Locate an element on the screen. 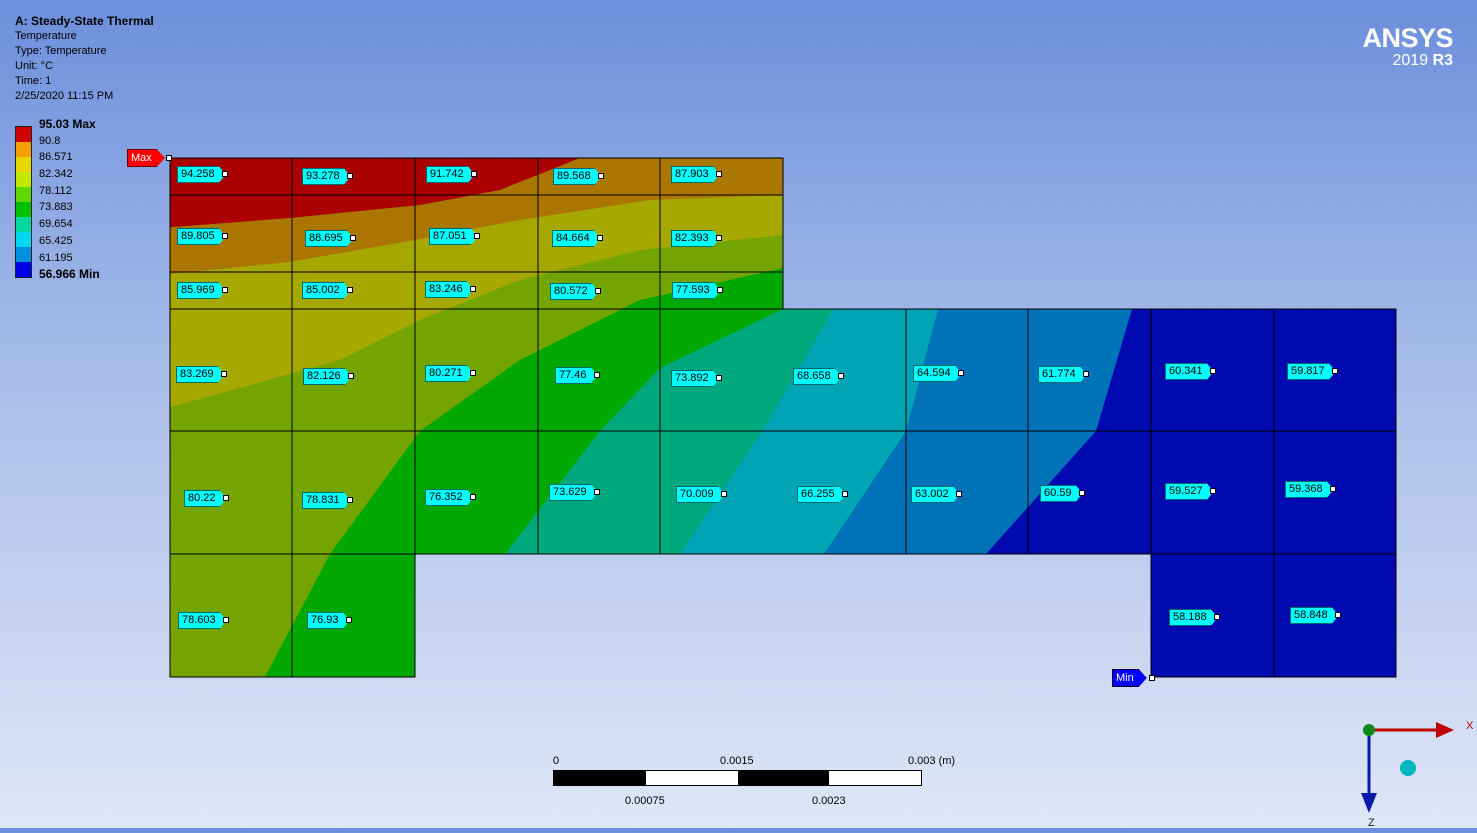 Image resolution: width=1477 pixels, height=833 pixels. scale-label: 0.0023 is located at coordinates (829, 801).